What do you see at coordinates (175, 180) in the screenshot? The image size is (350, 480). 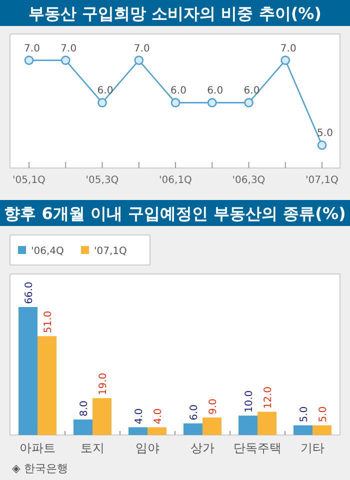 I see `x-tick-label: '06,1Q` at bounding box center [175, 180].